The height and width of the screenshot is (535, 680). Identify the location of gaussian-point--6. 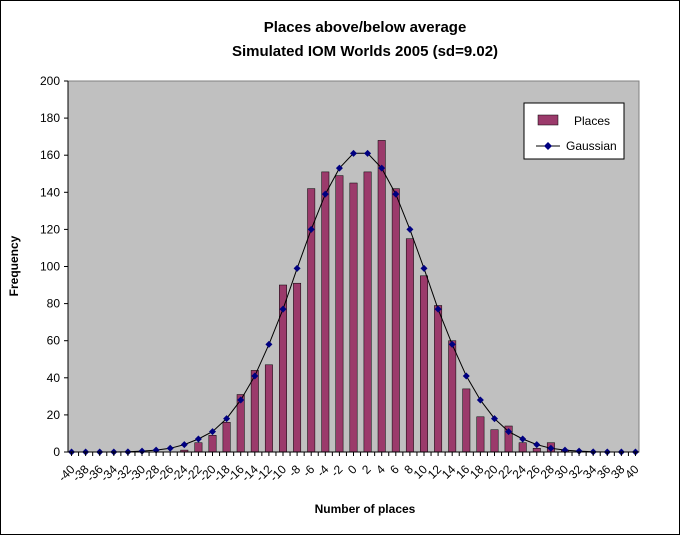
(311, 229).